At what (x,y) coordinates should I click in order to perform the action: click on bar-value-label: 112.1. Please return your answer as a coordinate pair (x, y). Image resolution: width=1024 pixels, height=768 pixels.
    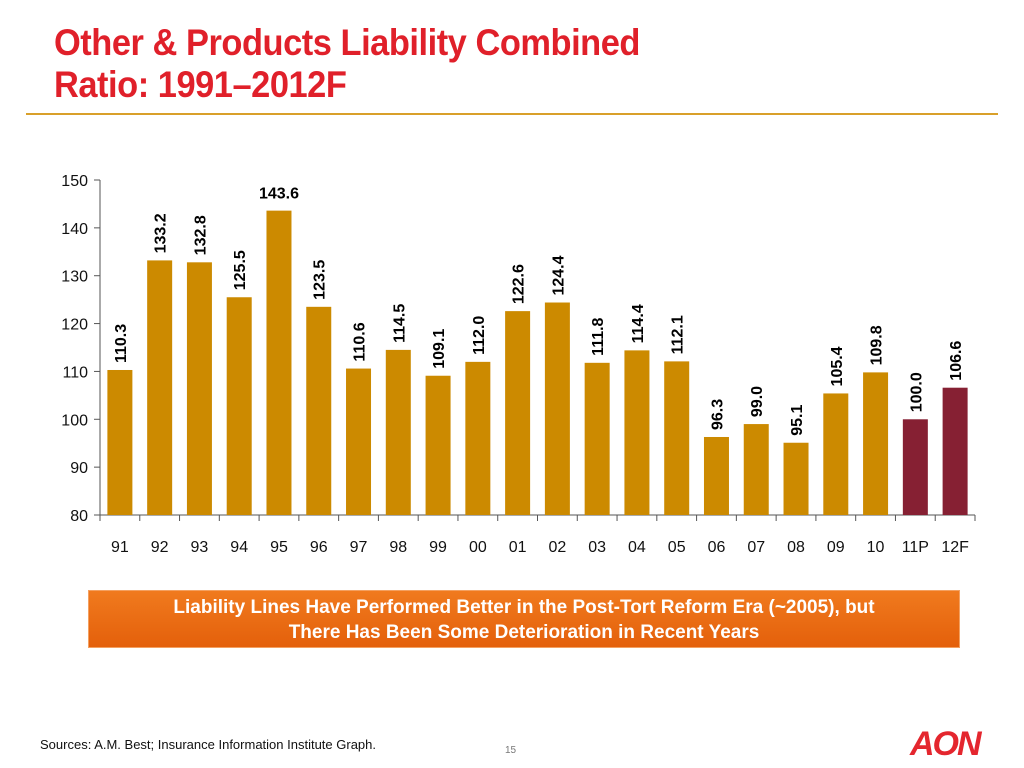
    Looking at the image, I should click on (678, 334).